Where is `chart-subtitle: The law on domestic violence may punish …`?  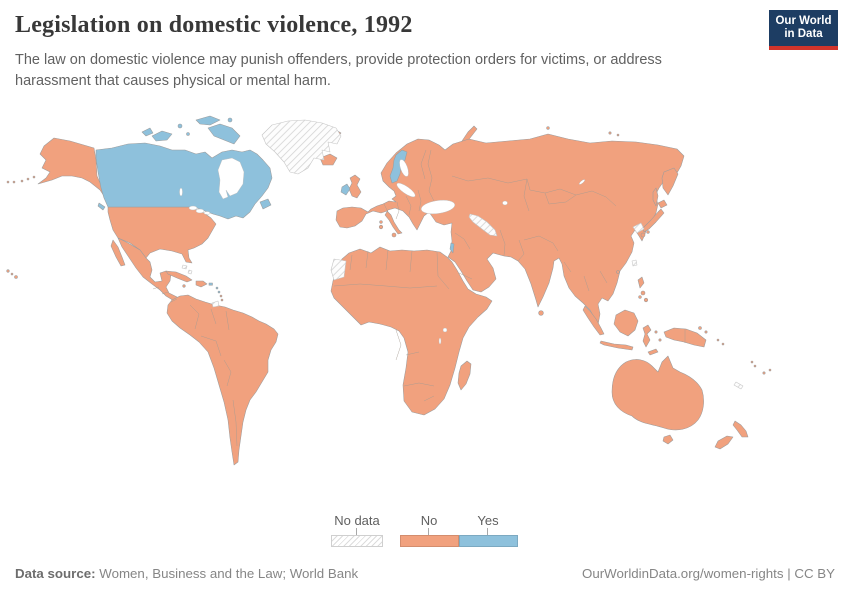 chart-subtitle: The law on domestic violence may punish … is located at coordinates (338, 70).